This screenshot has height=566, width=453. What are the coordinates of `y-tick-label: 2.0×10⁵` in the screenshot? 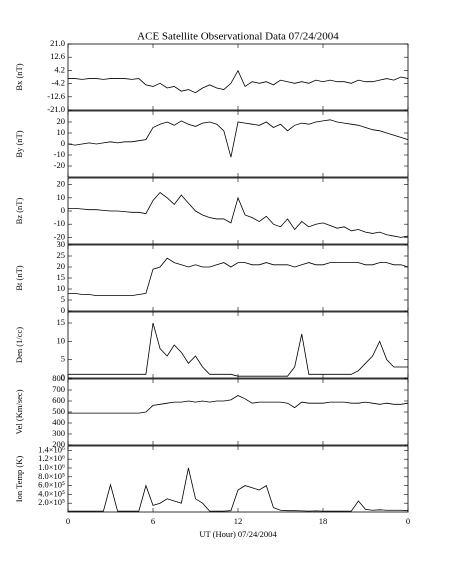 It's located at (51, 502).